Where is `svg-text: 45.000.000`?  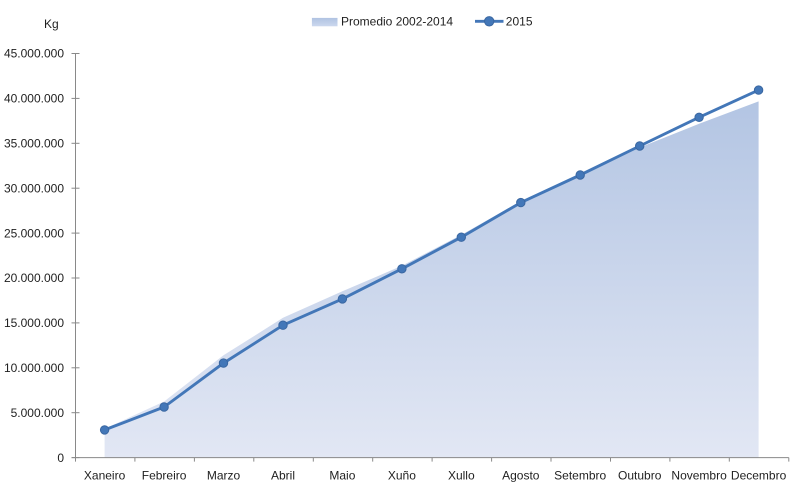
svg-text: 45.000.000 is located at coordinates (34, 54).